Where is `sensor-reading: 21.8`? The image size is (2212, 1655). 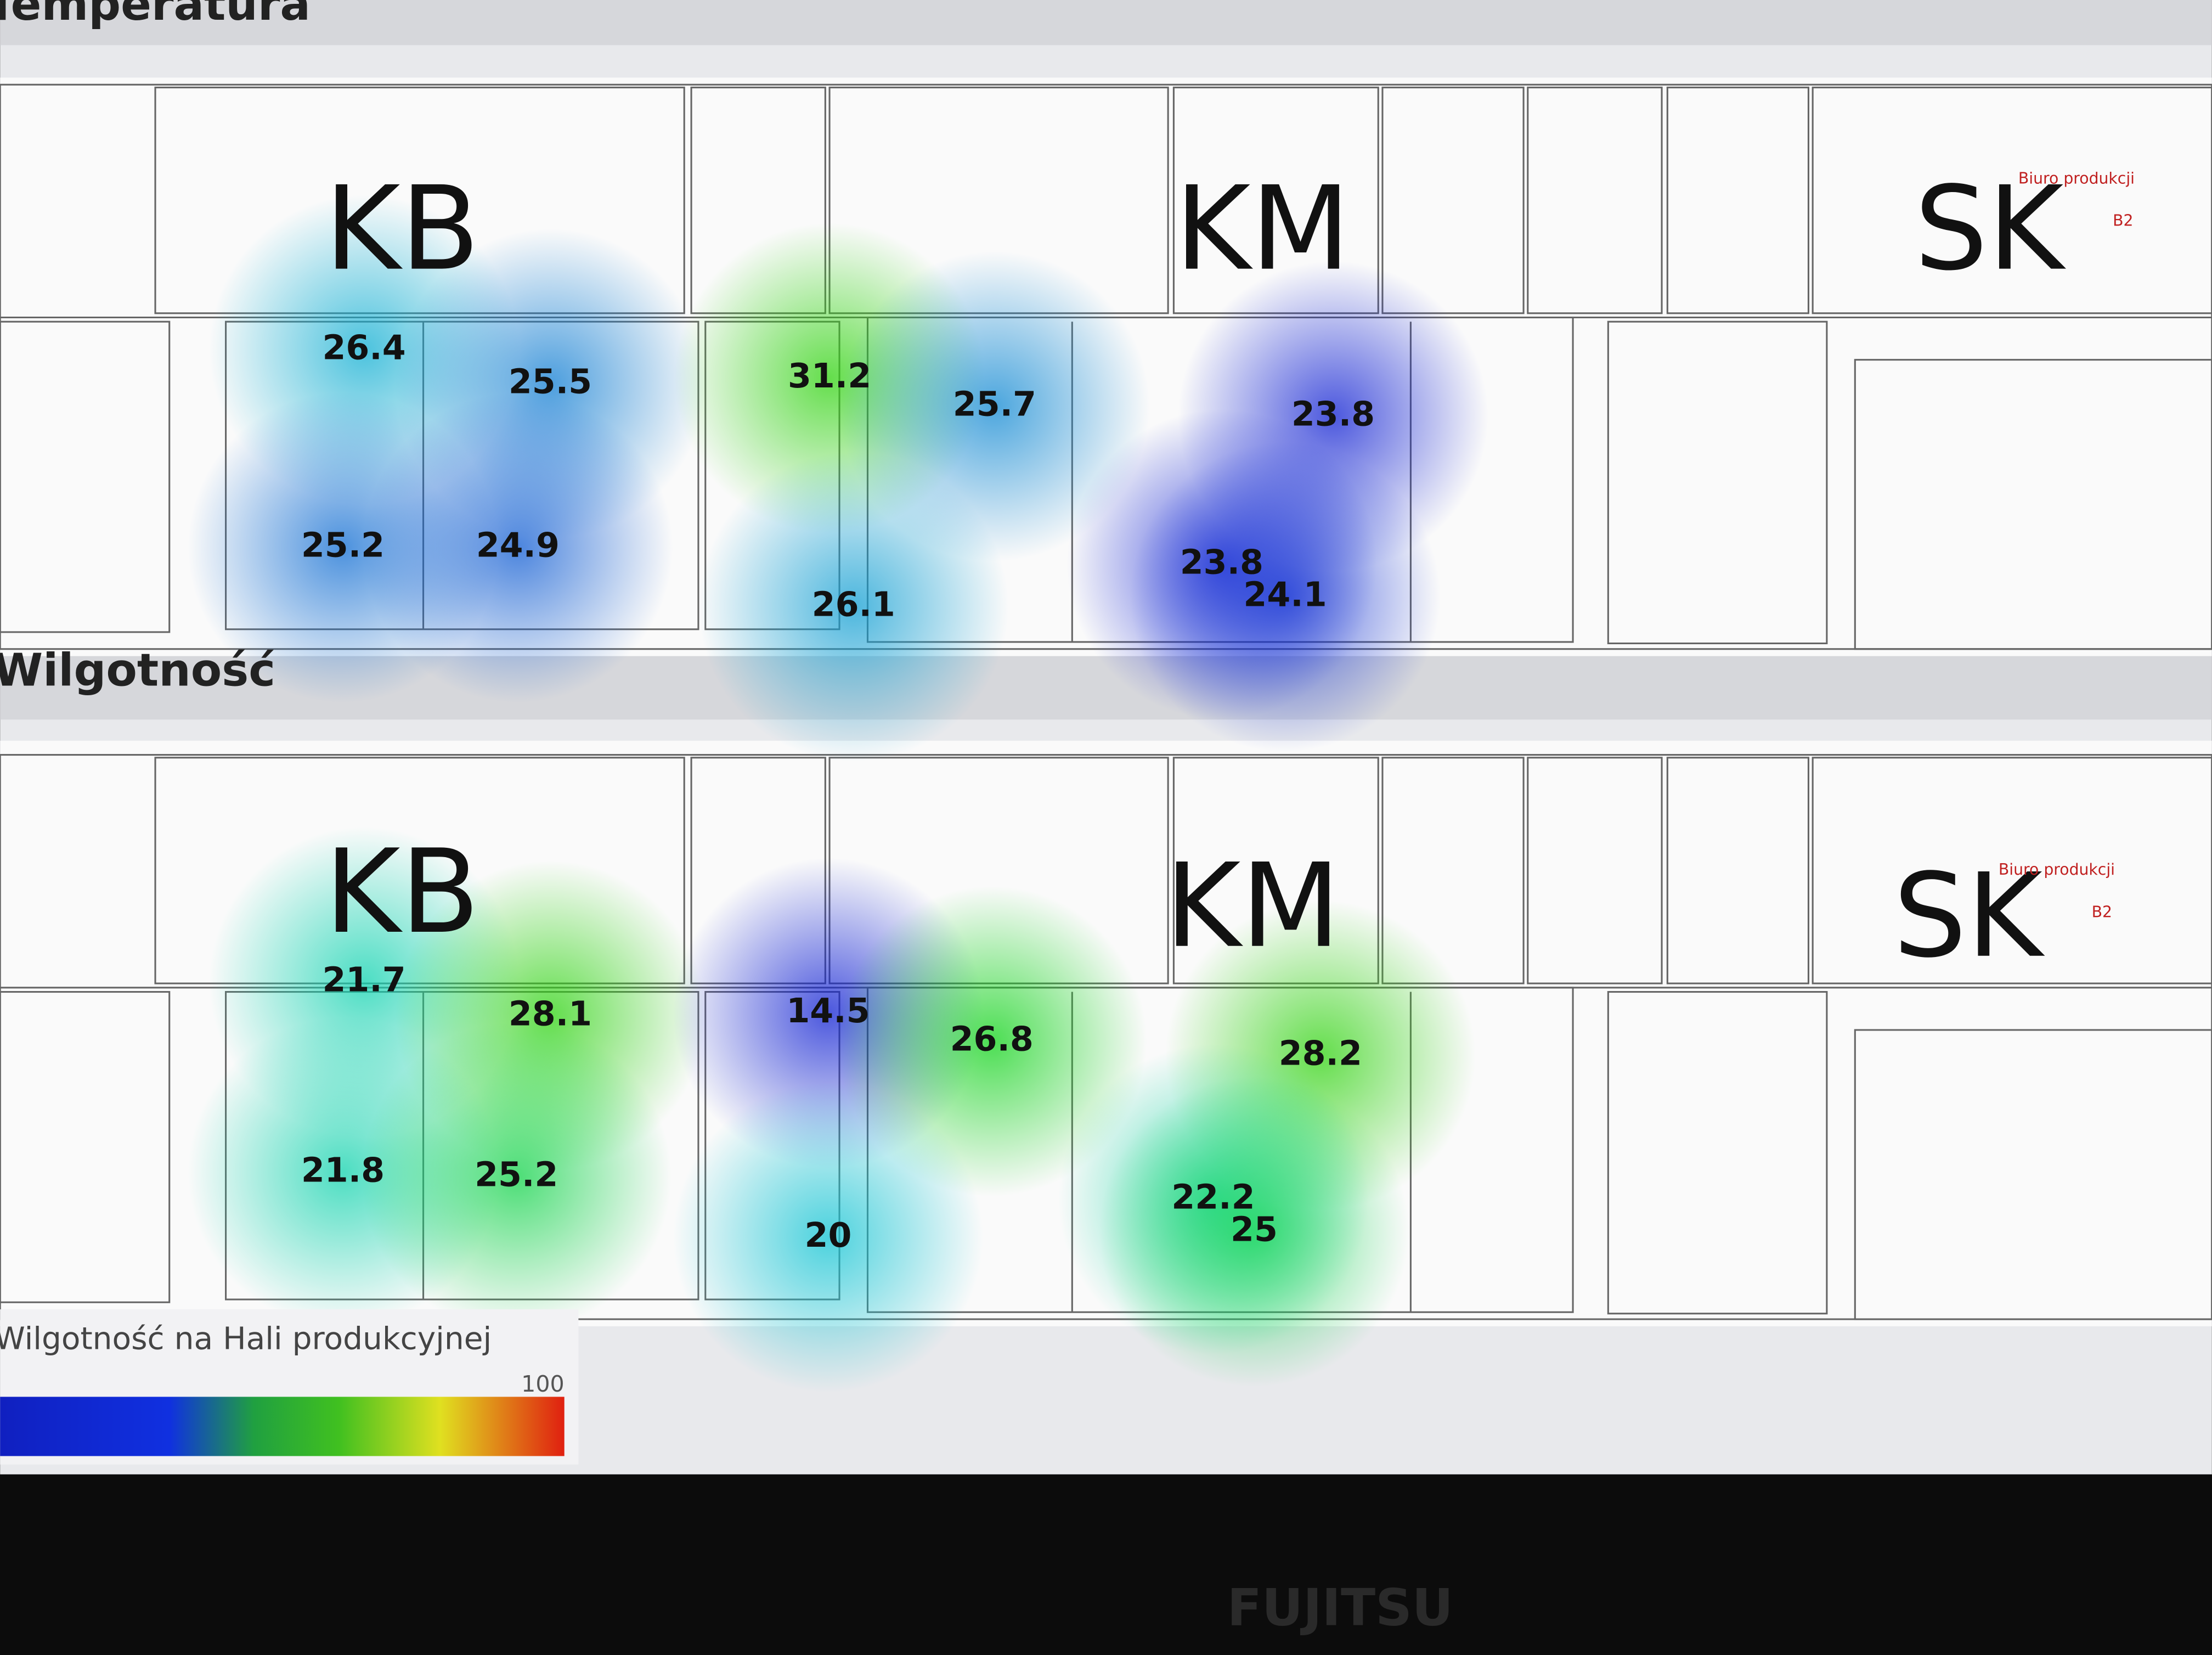 sensor-reading: 21.8 is located at coordinates (343, 1170).